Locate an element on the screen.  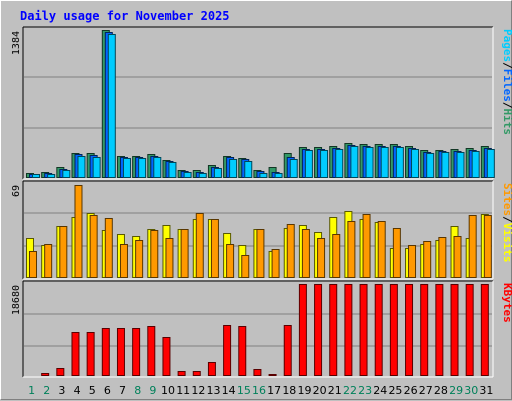
x-tick-label-day-3: 3 is located at coordinates (61, 390).